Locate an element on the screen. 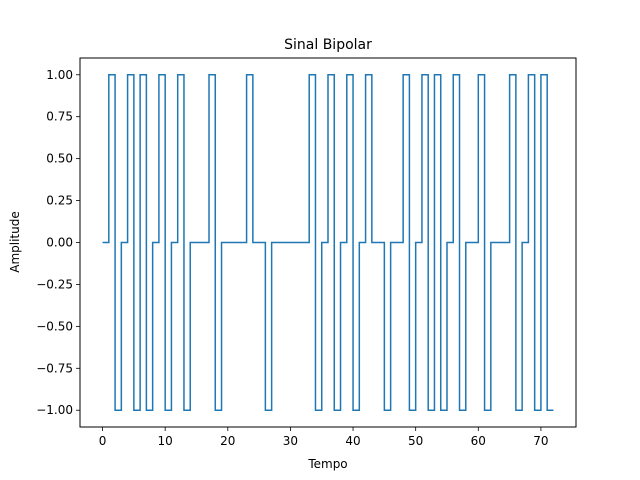 This screenshot has width=640, height=480. x-axis: 0 10 20 30 40 50 60 70 is located at coordinates (324, 437).